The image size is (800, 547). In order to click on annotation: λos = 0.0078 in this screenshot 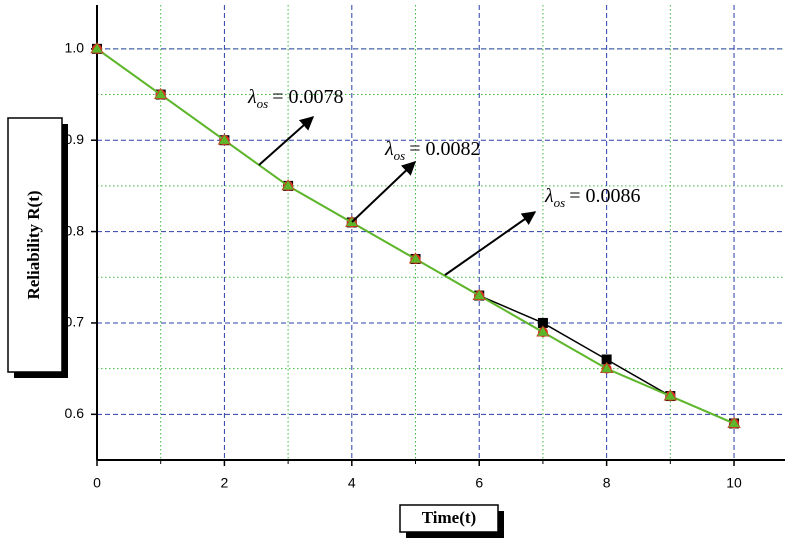, I will do `click(295, 98)`.